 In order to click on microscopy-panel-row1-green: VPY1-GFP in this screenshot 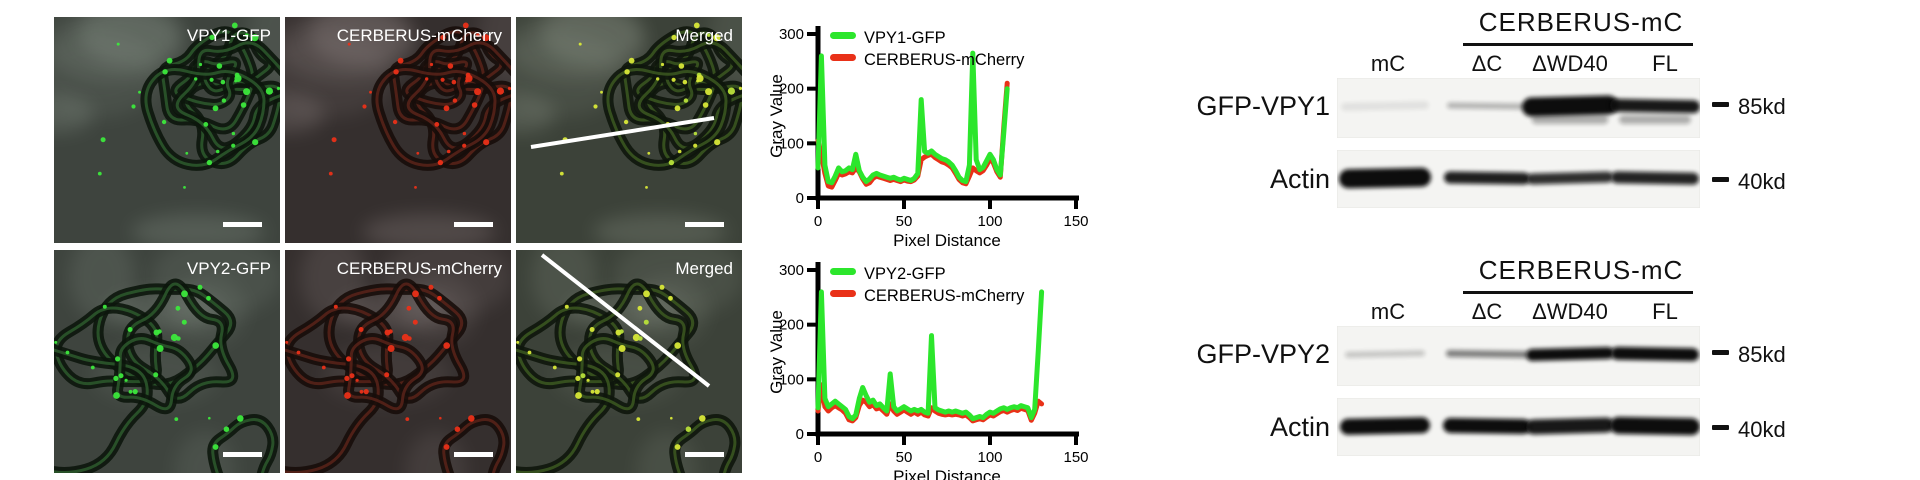, I will do `click(167, 130)`.